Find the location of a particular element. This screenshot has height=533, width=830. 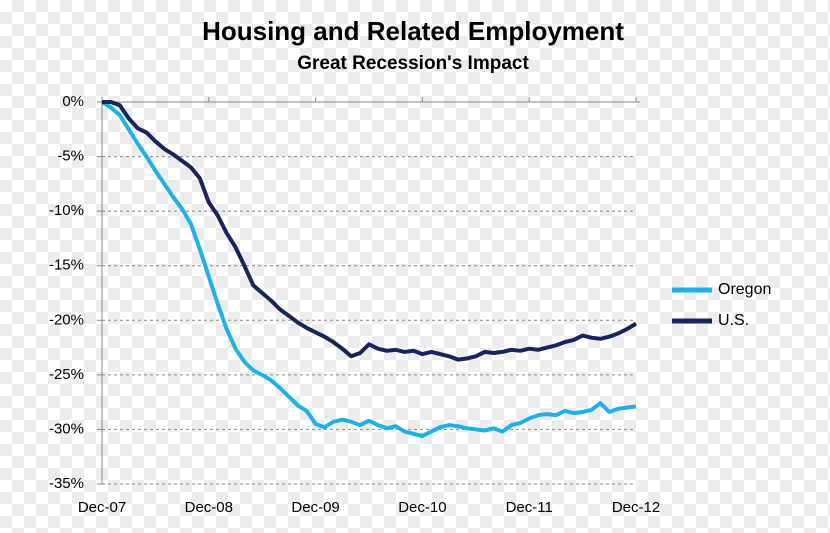

y-tick-label: -25% is located at coordinates (66, 374).